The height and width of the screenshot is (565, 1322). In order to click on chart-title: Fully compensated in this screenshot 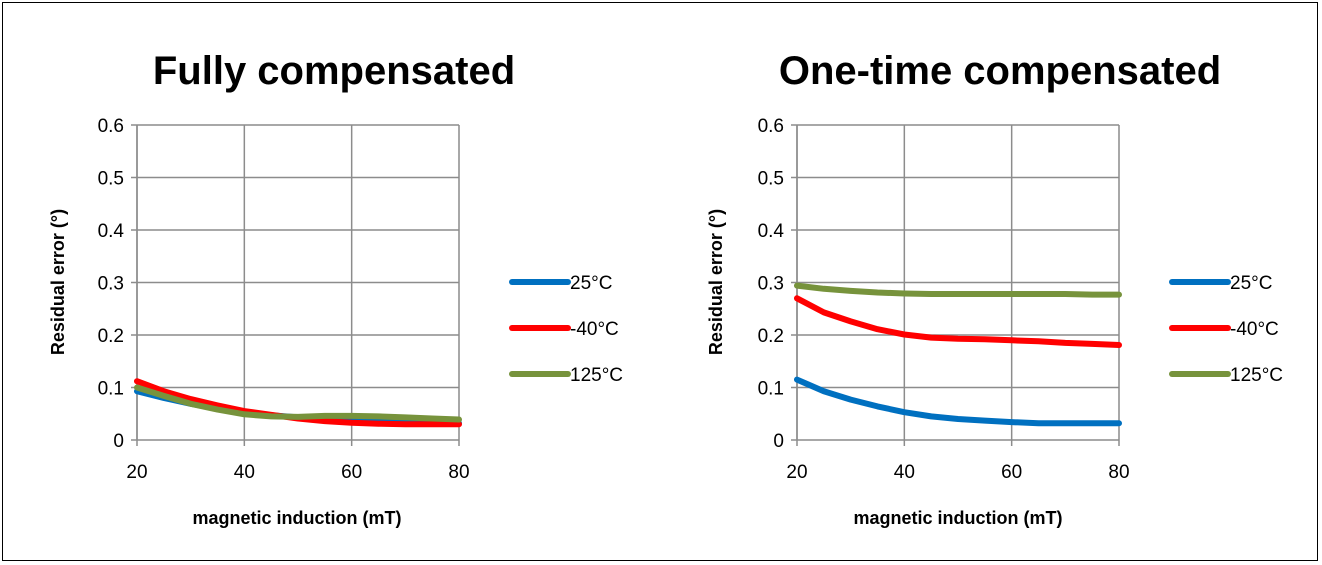, I will do `click(334, 71)`.